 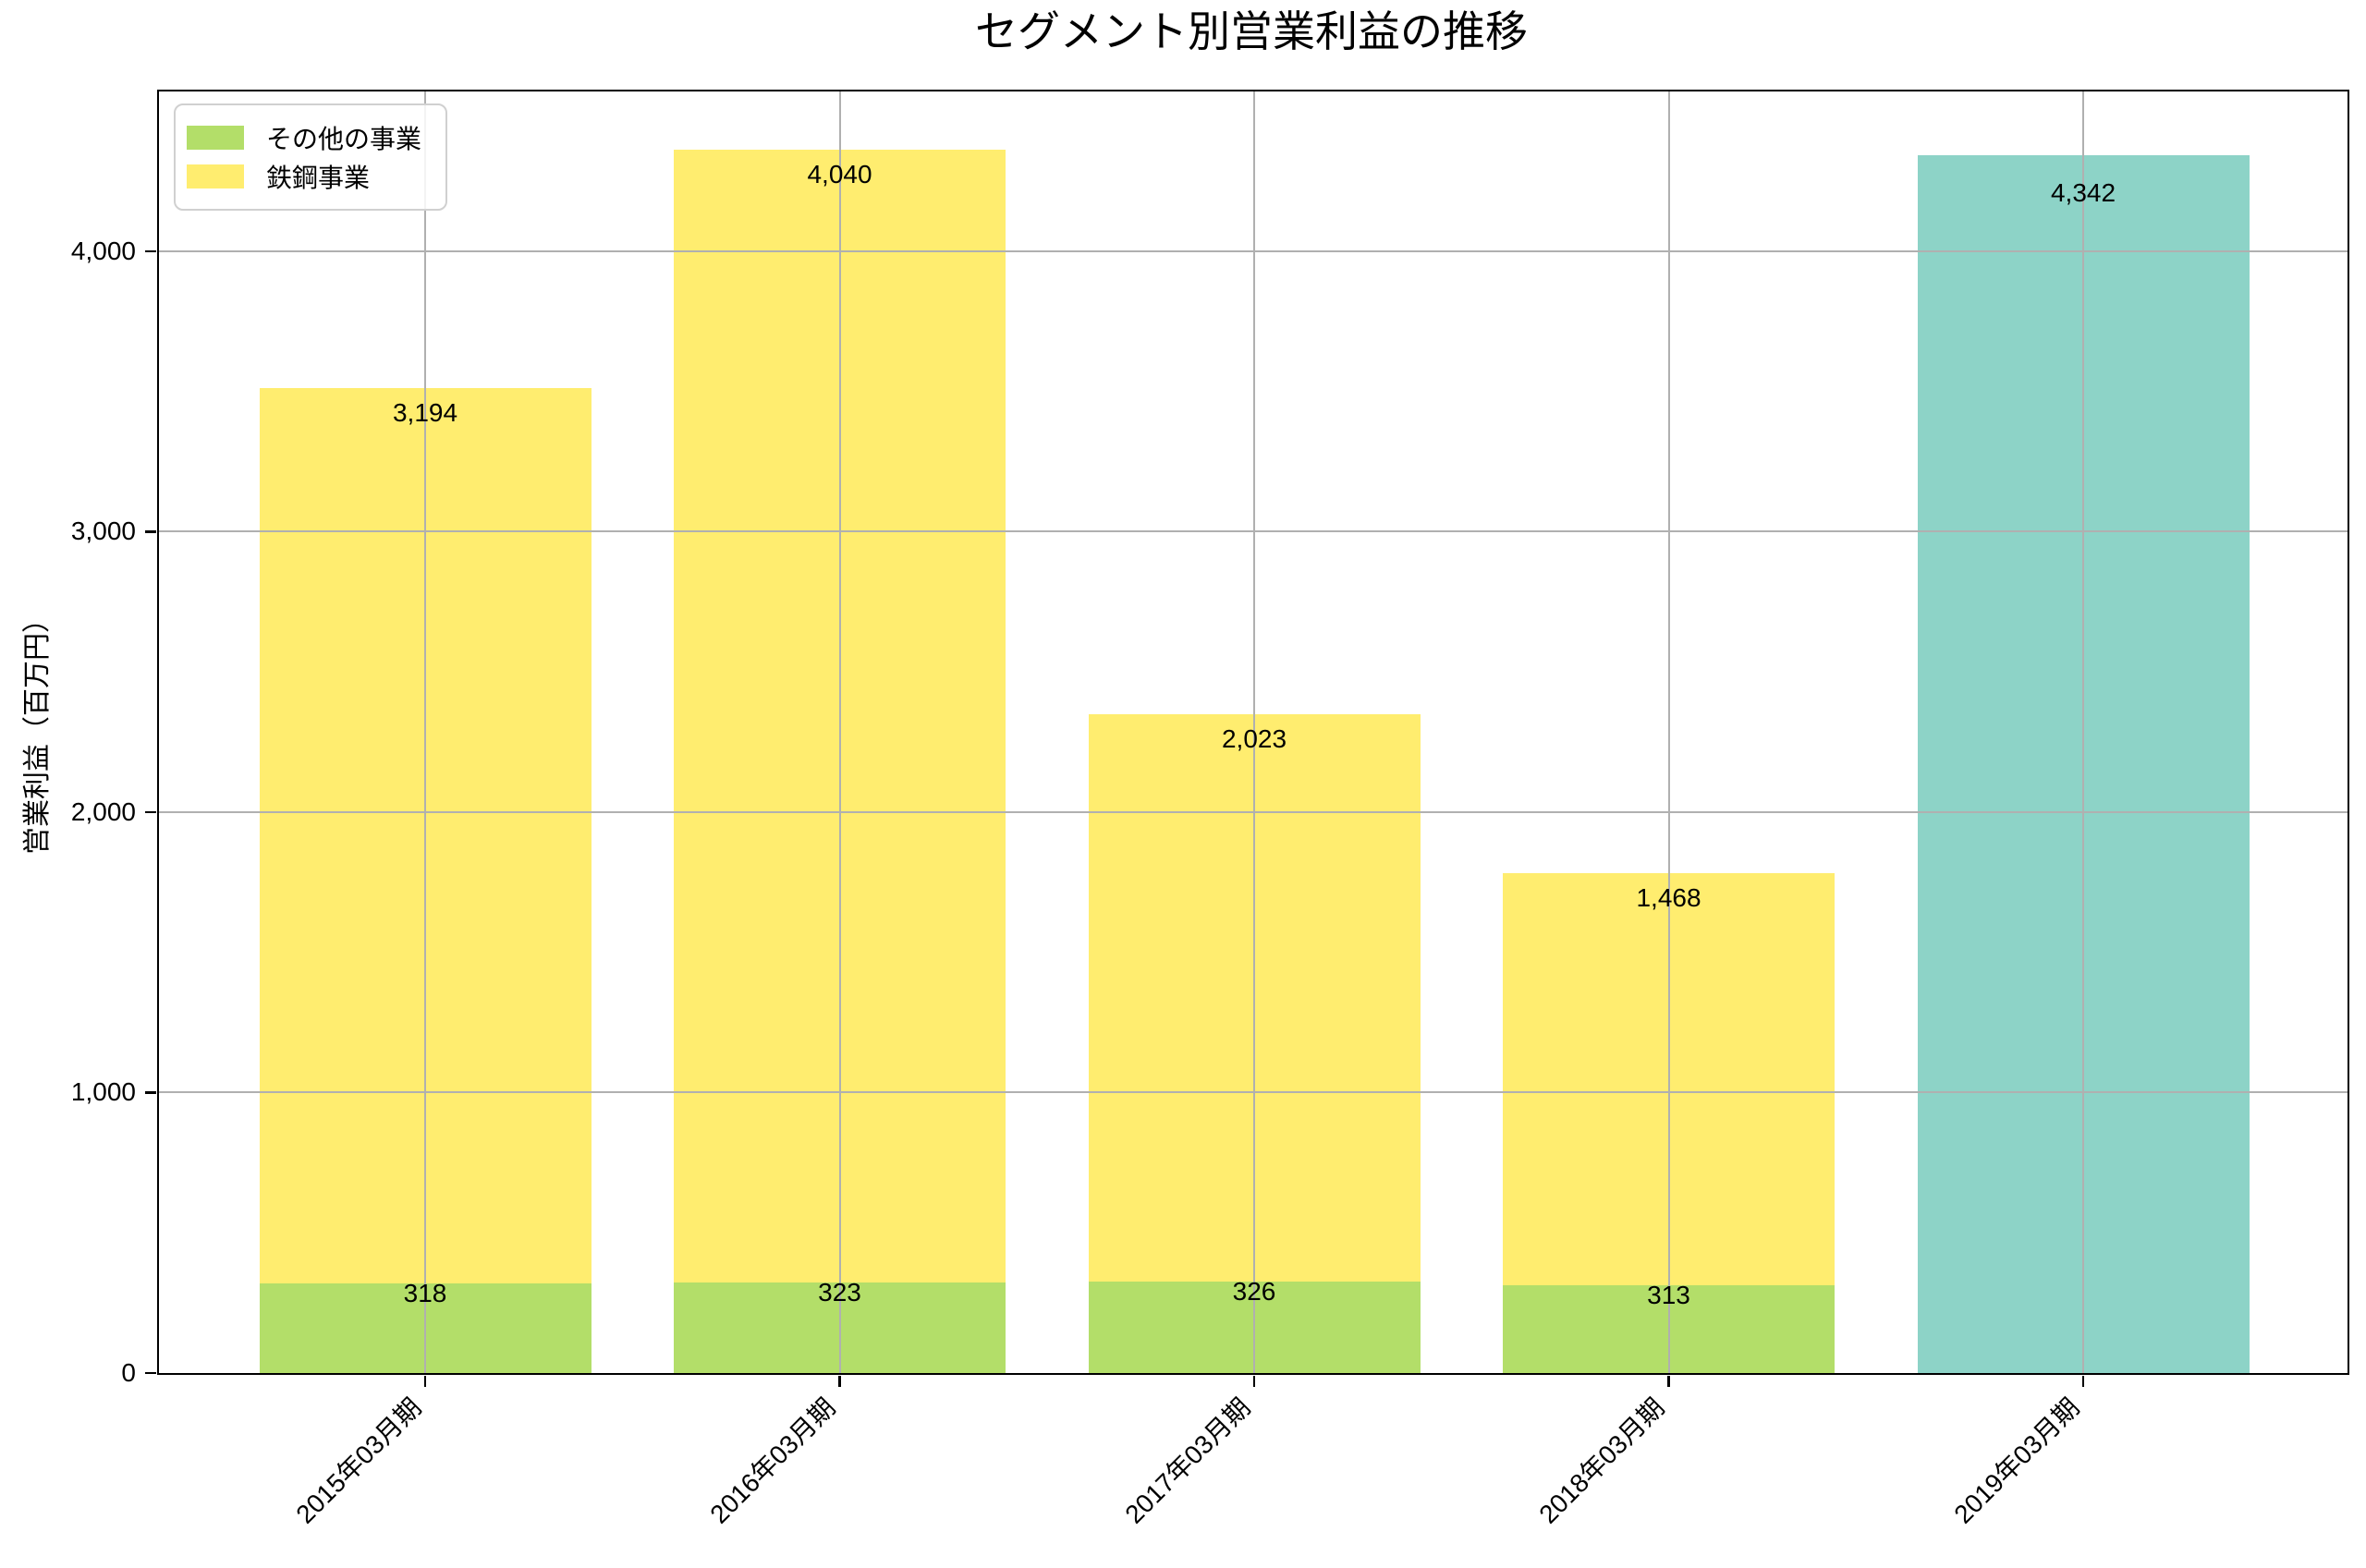 What do you see at coordinates (773, 1460) in the screenshot?
I see `x-tick-label-text: 2016年03月期` at bounding box center [773, 1460].